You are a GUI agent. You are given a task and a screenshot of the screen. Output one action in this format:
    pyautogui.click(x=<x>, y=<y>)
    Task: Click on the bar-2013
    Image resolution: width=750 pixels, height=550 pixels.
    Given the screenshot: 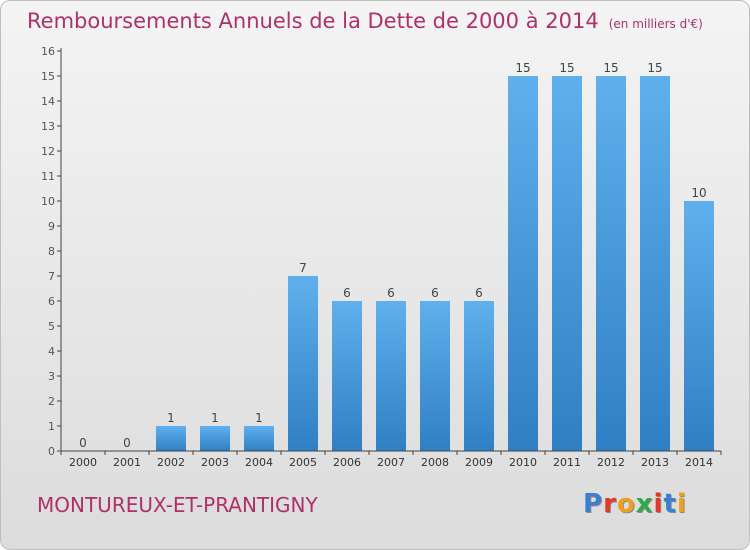 What is the action you would take?
    pyautogui.click(x=655, y=263)
    